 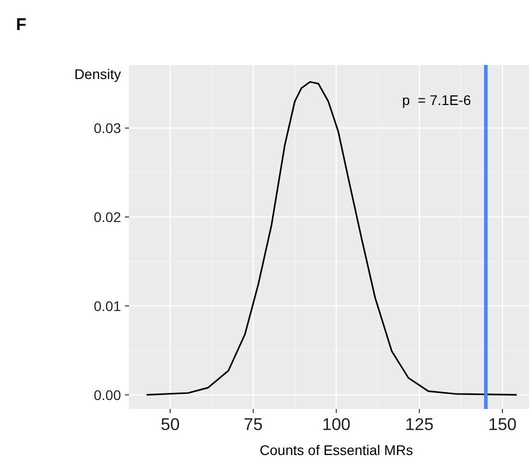 What do you see at coordinates (336, 424) in the screenshot?
I see `x-tick-label: 100` at bounding box center [336, 424].